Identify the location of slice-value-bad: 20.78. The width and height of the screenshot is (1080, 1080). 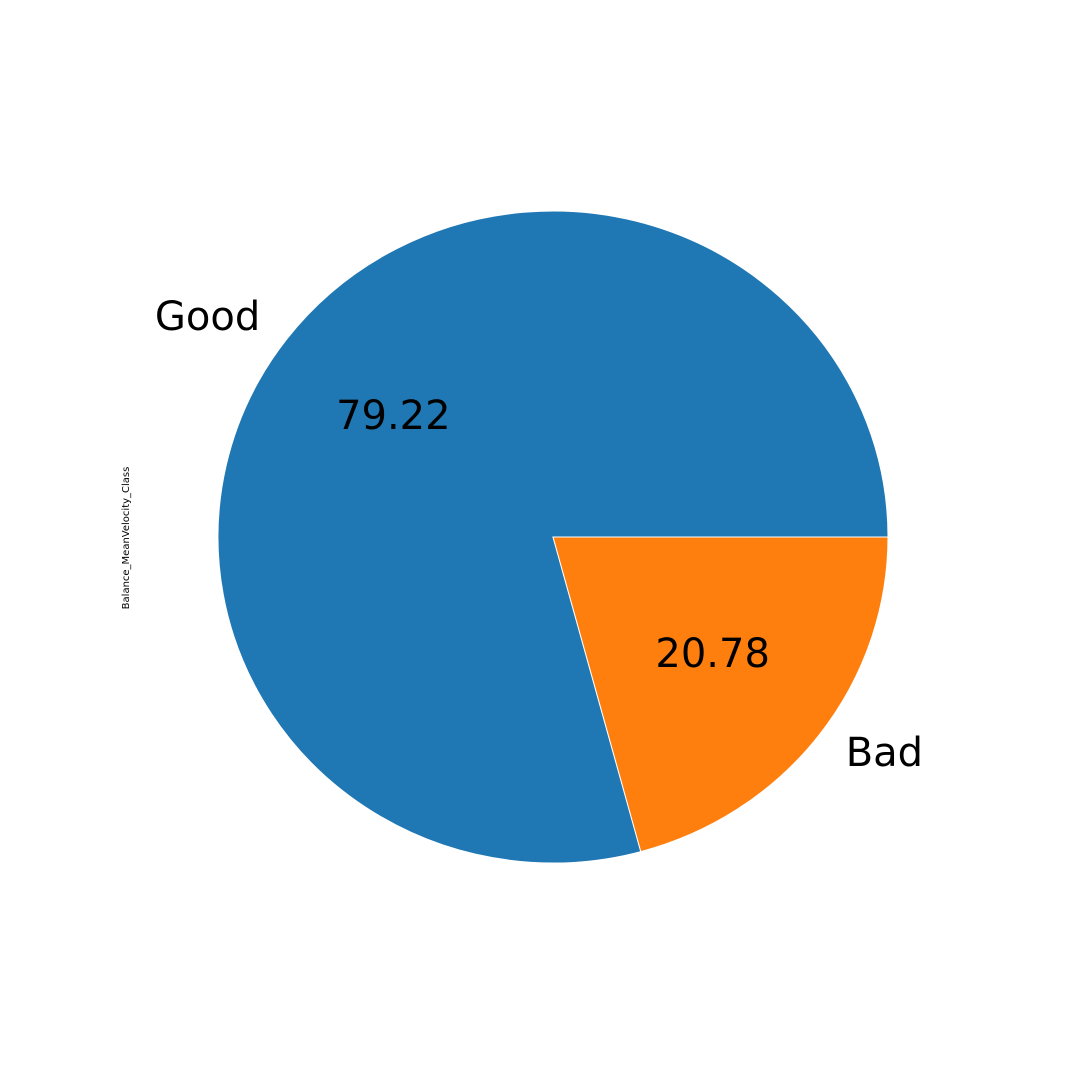
(712, 654).